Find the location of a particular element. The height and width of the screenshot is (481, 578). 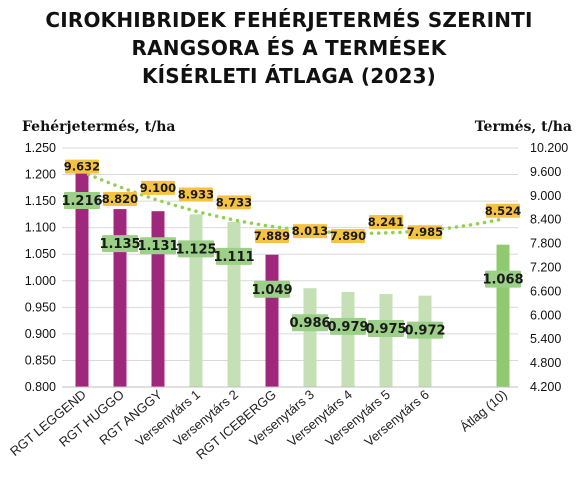

yield-label-text: 8.820 is located at coordinates (120, 199).